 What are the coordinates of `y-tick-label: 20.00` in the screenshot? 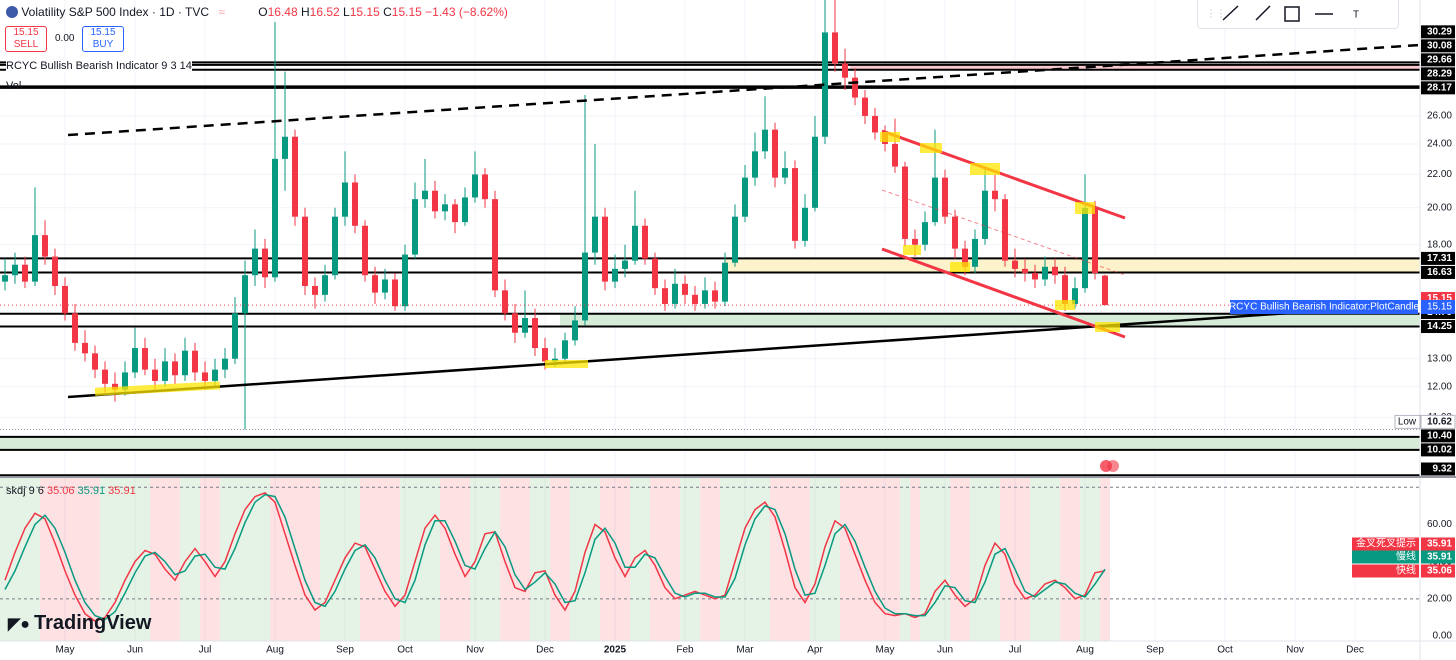 It's located at (1439, 207).